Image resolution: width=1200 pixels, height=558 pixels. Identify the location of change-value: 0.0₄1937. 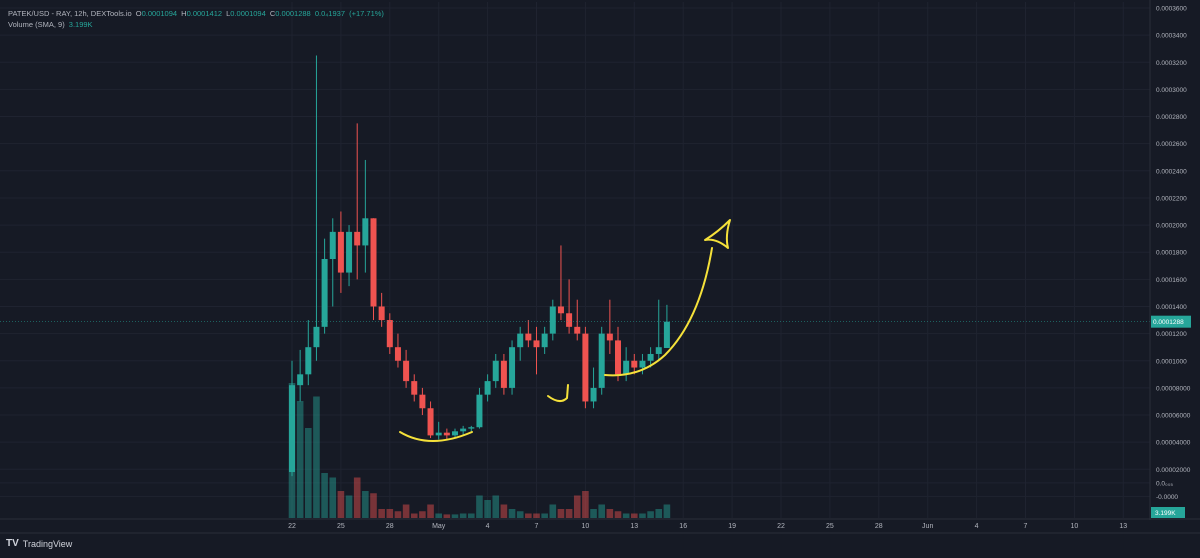
(329, 13).